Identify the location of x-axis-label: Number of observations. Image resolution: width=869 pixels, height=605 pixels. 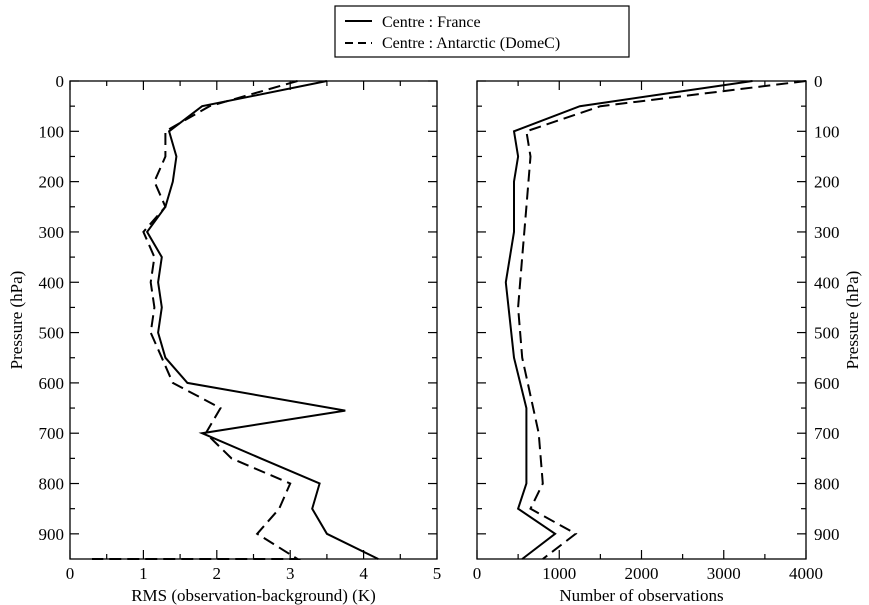
(641, 595).